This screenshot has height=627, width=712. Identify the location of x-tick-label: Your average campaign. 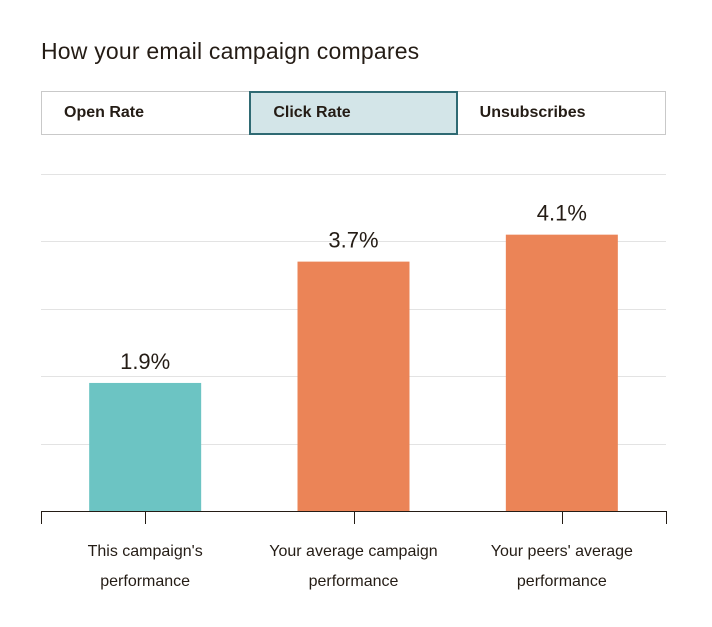
(353, 551).